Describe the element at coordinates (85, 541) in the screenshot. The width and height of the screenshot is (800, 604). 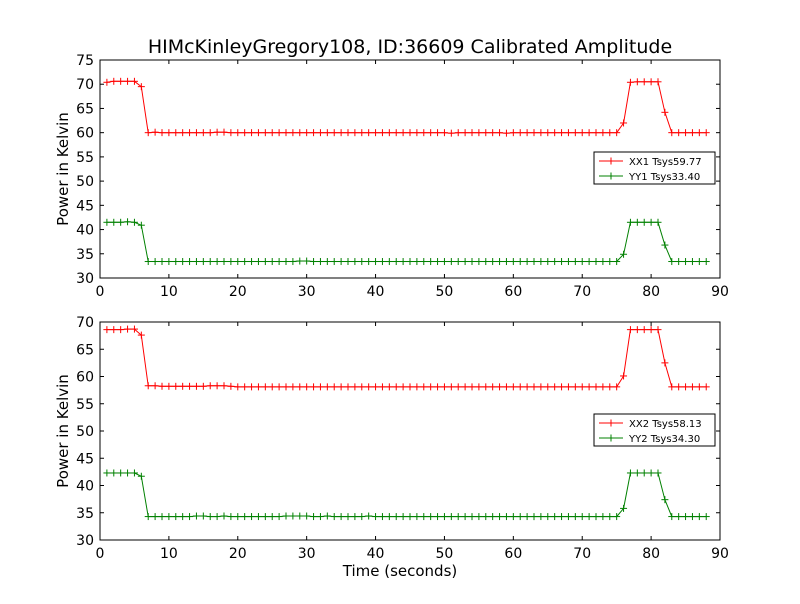
I see `y-tick-label: 30` at that location.